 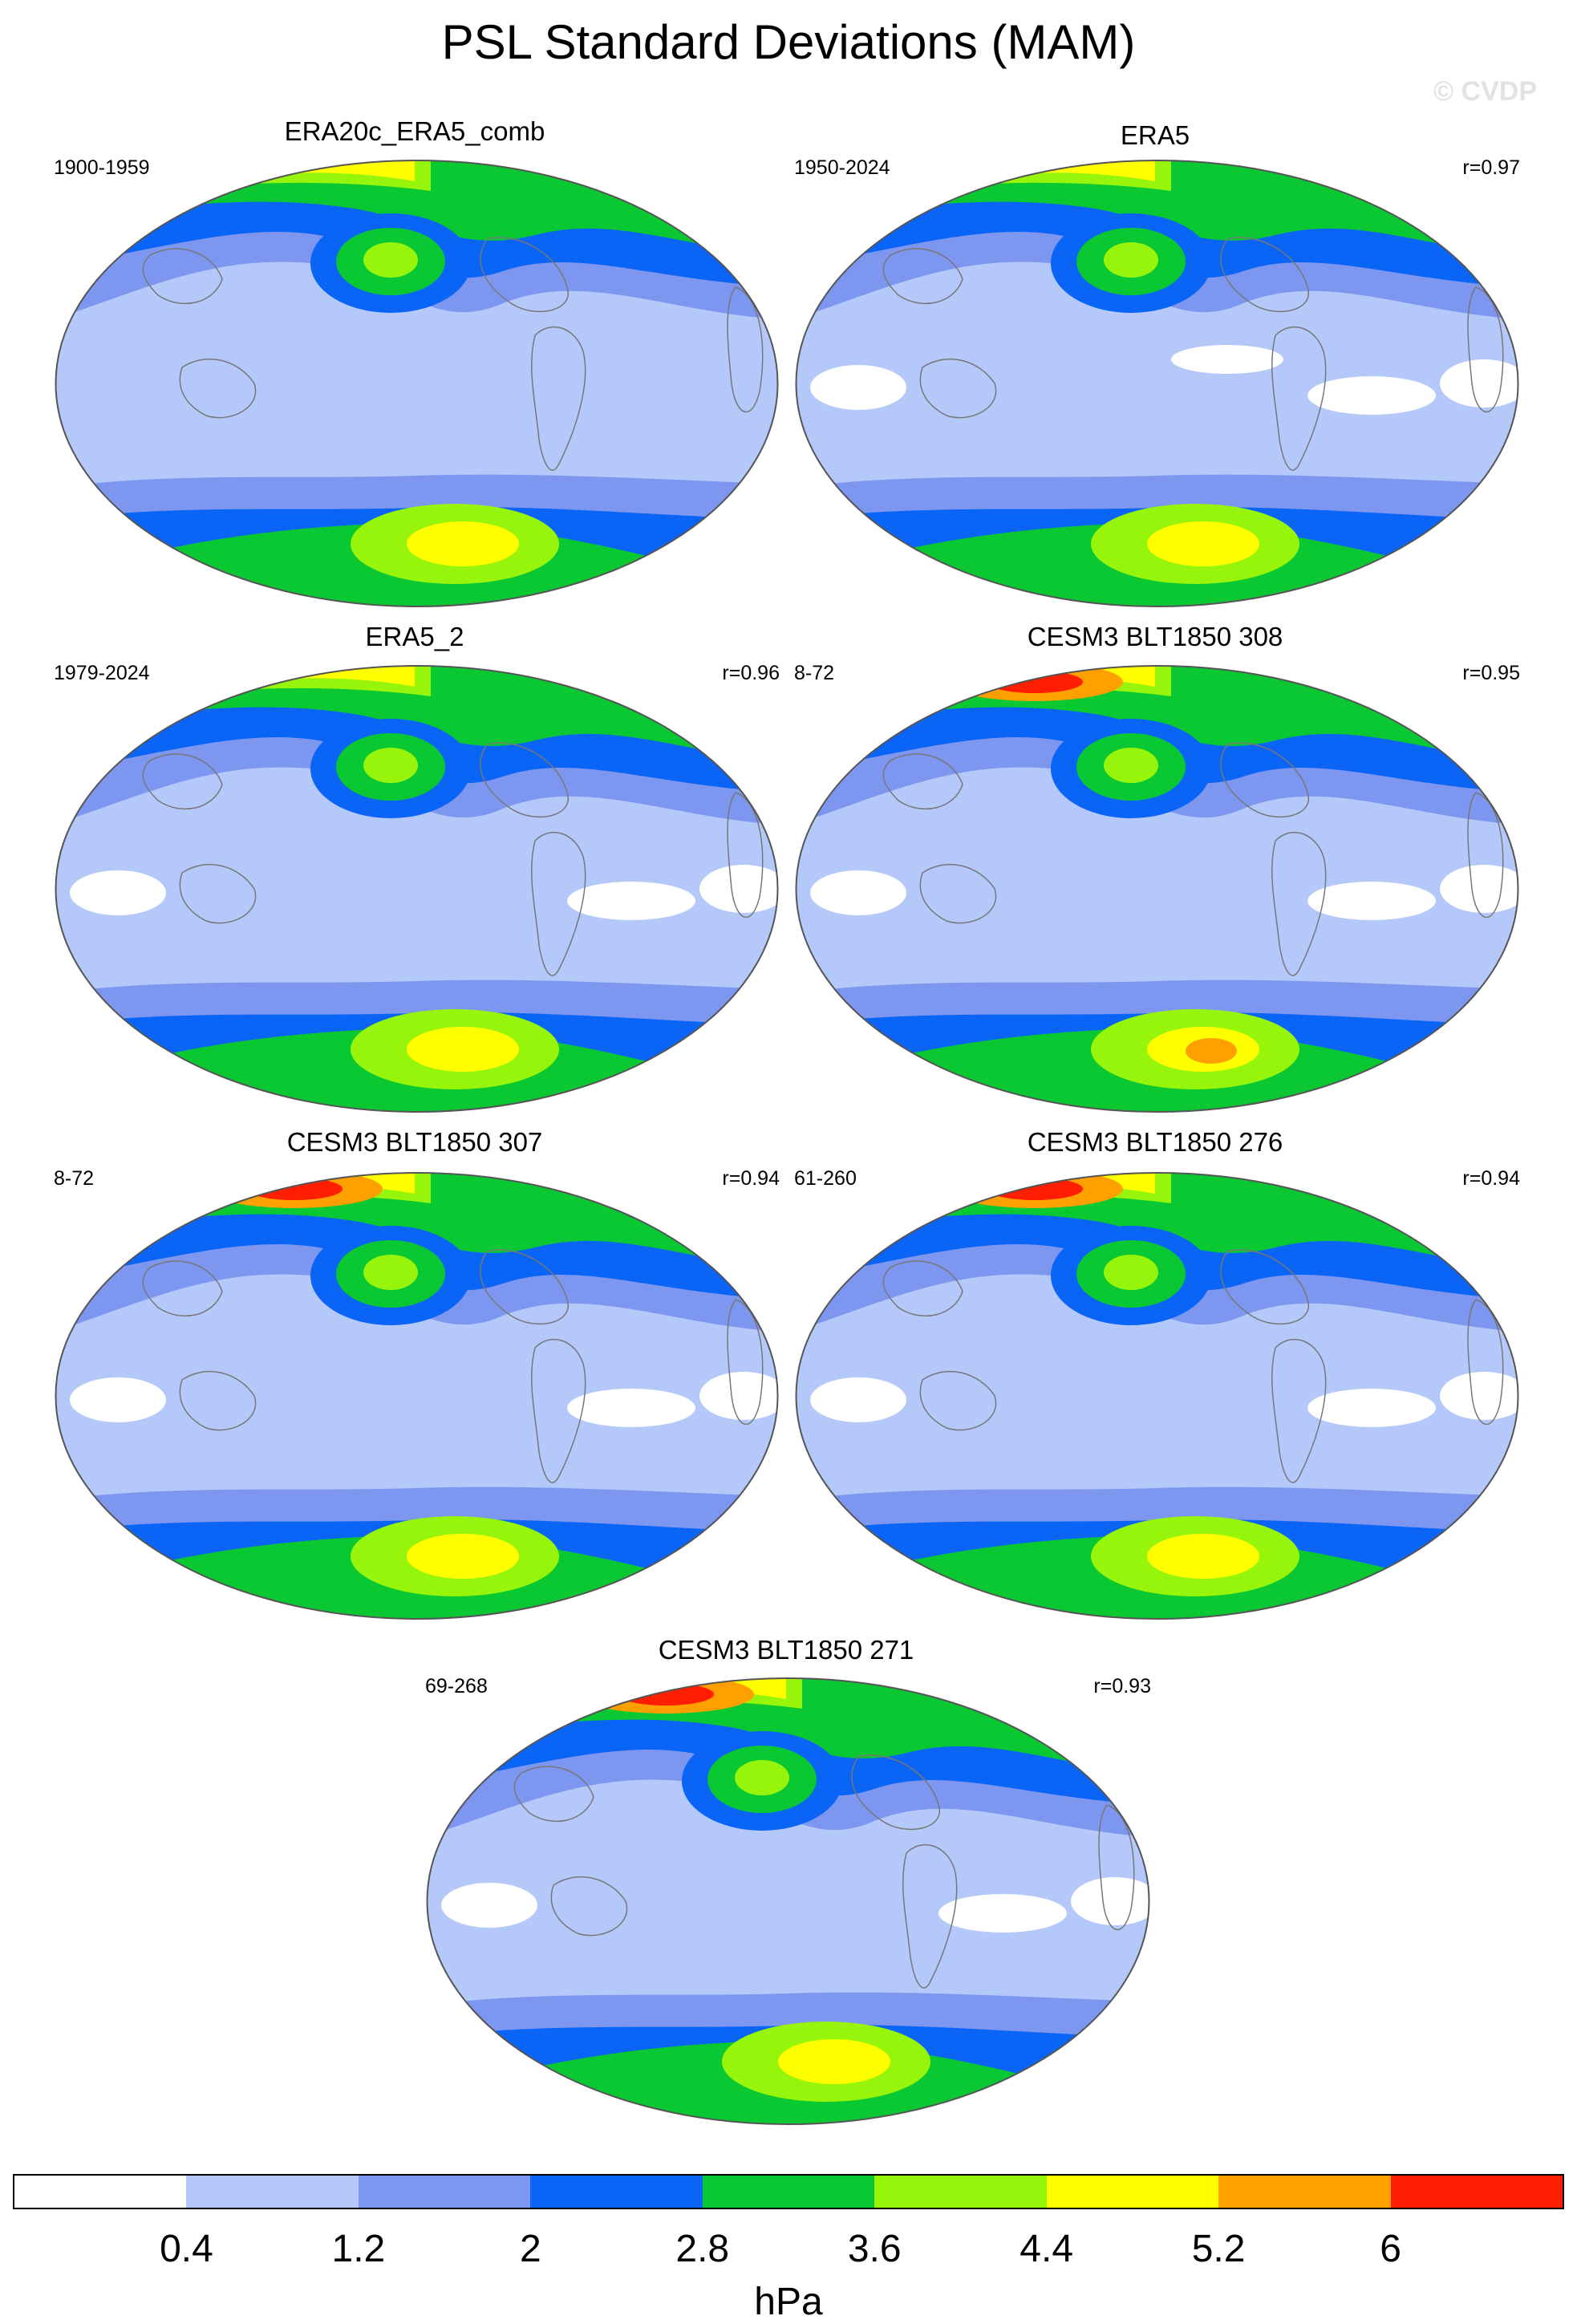 I want to click on panel-years: 1979-2024, so click(x=102, y=673).